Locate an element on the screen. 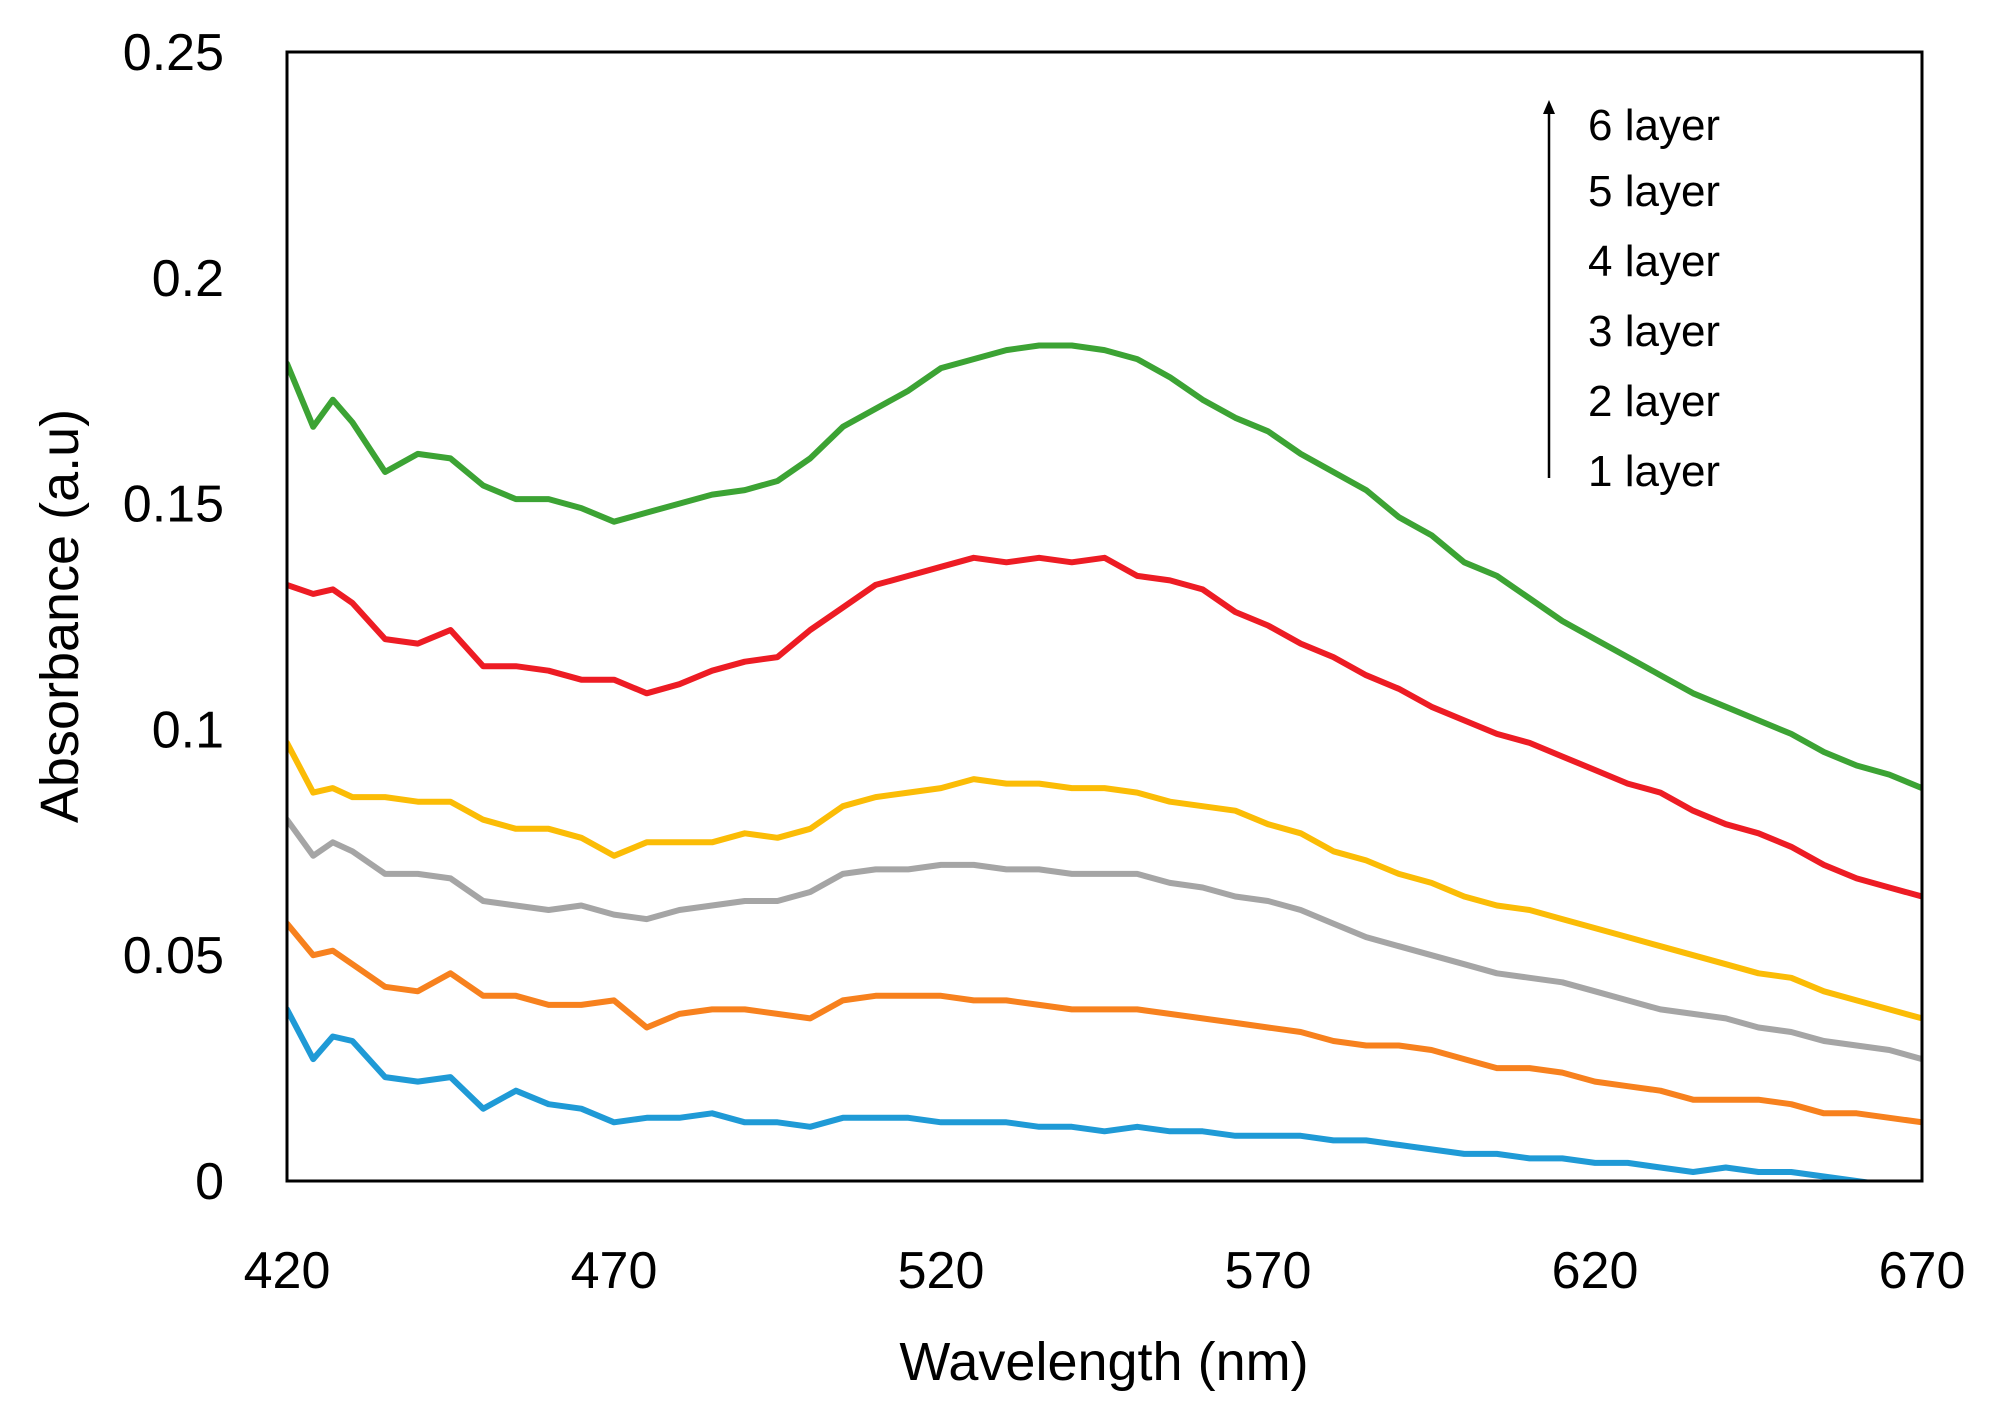 This screenshot has height=1418, width=1991. y-tick-label-0.05: 0.05 is located at coordinates (173, 956).